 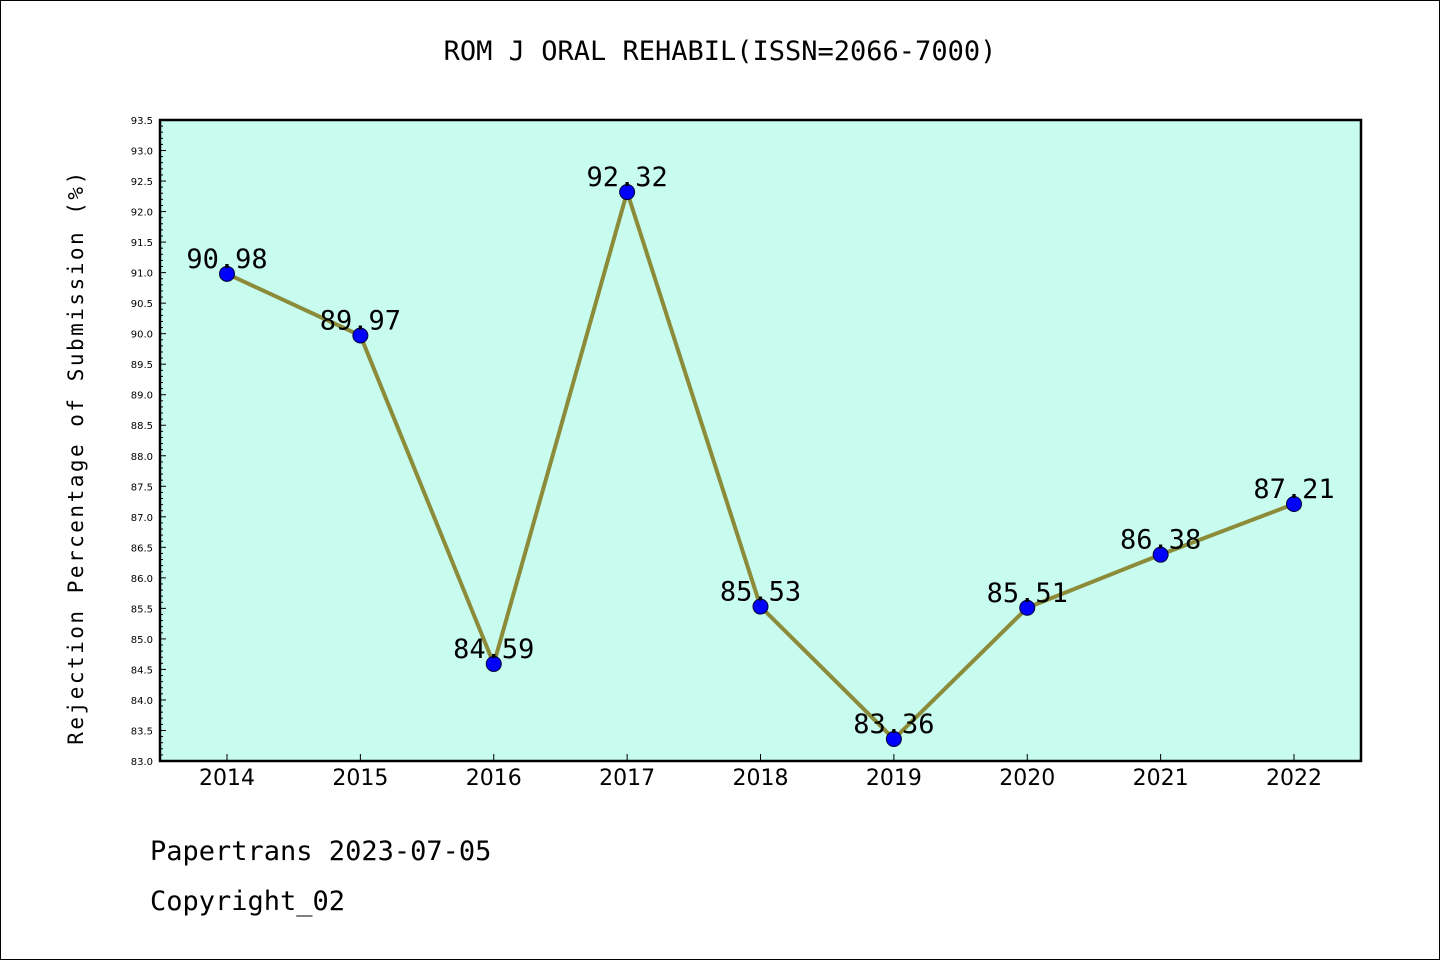 What do you see at coordinates (321, 851) in the screenshot?
I see `footer-date-line: Papertrans 2023-07-05` at bounding box center [321, 851].